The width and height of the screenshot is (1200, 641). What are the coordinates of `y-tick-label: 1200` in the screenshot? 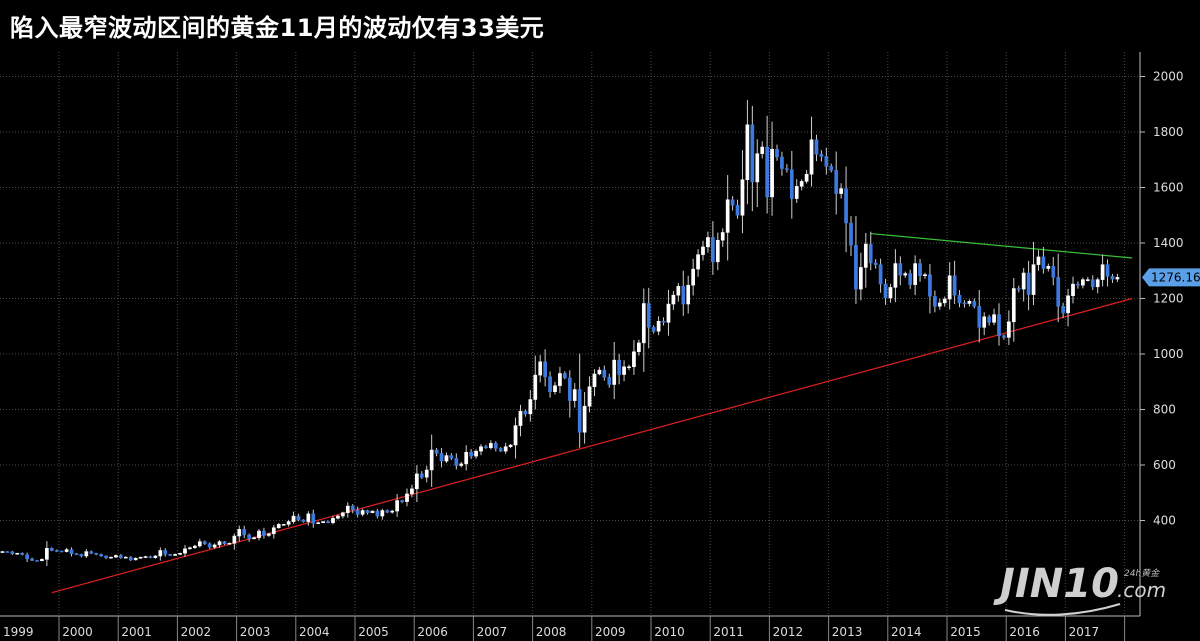 It's located at (1168, 299).